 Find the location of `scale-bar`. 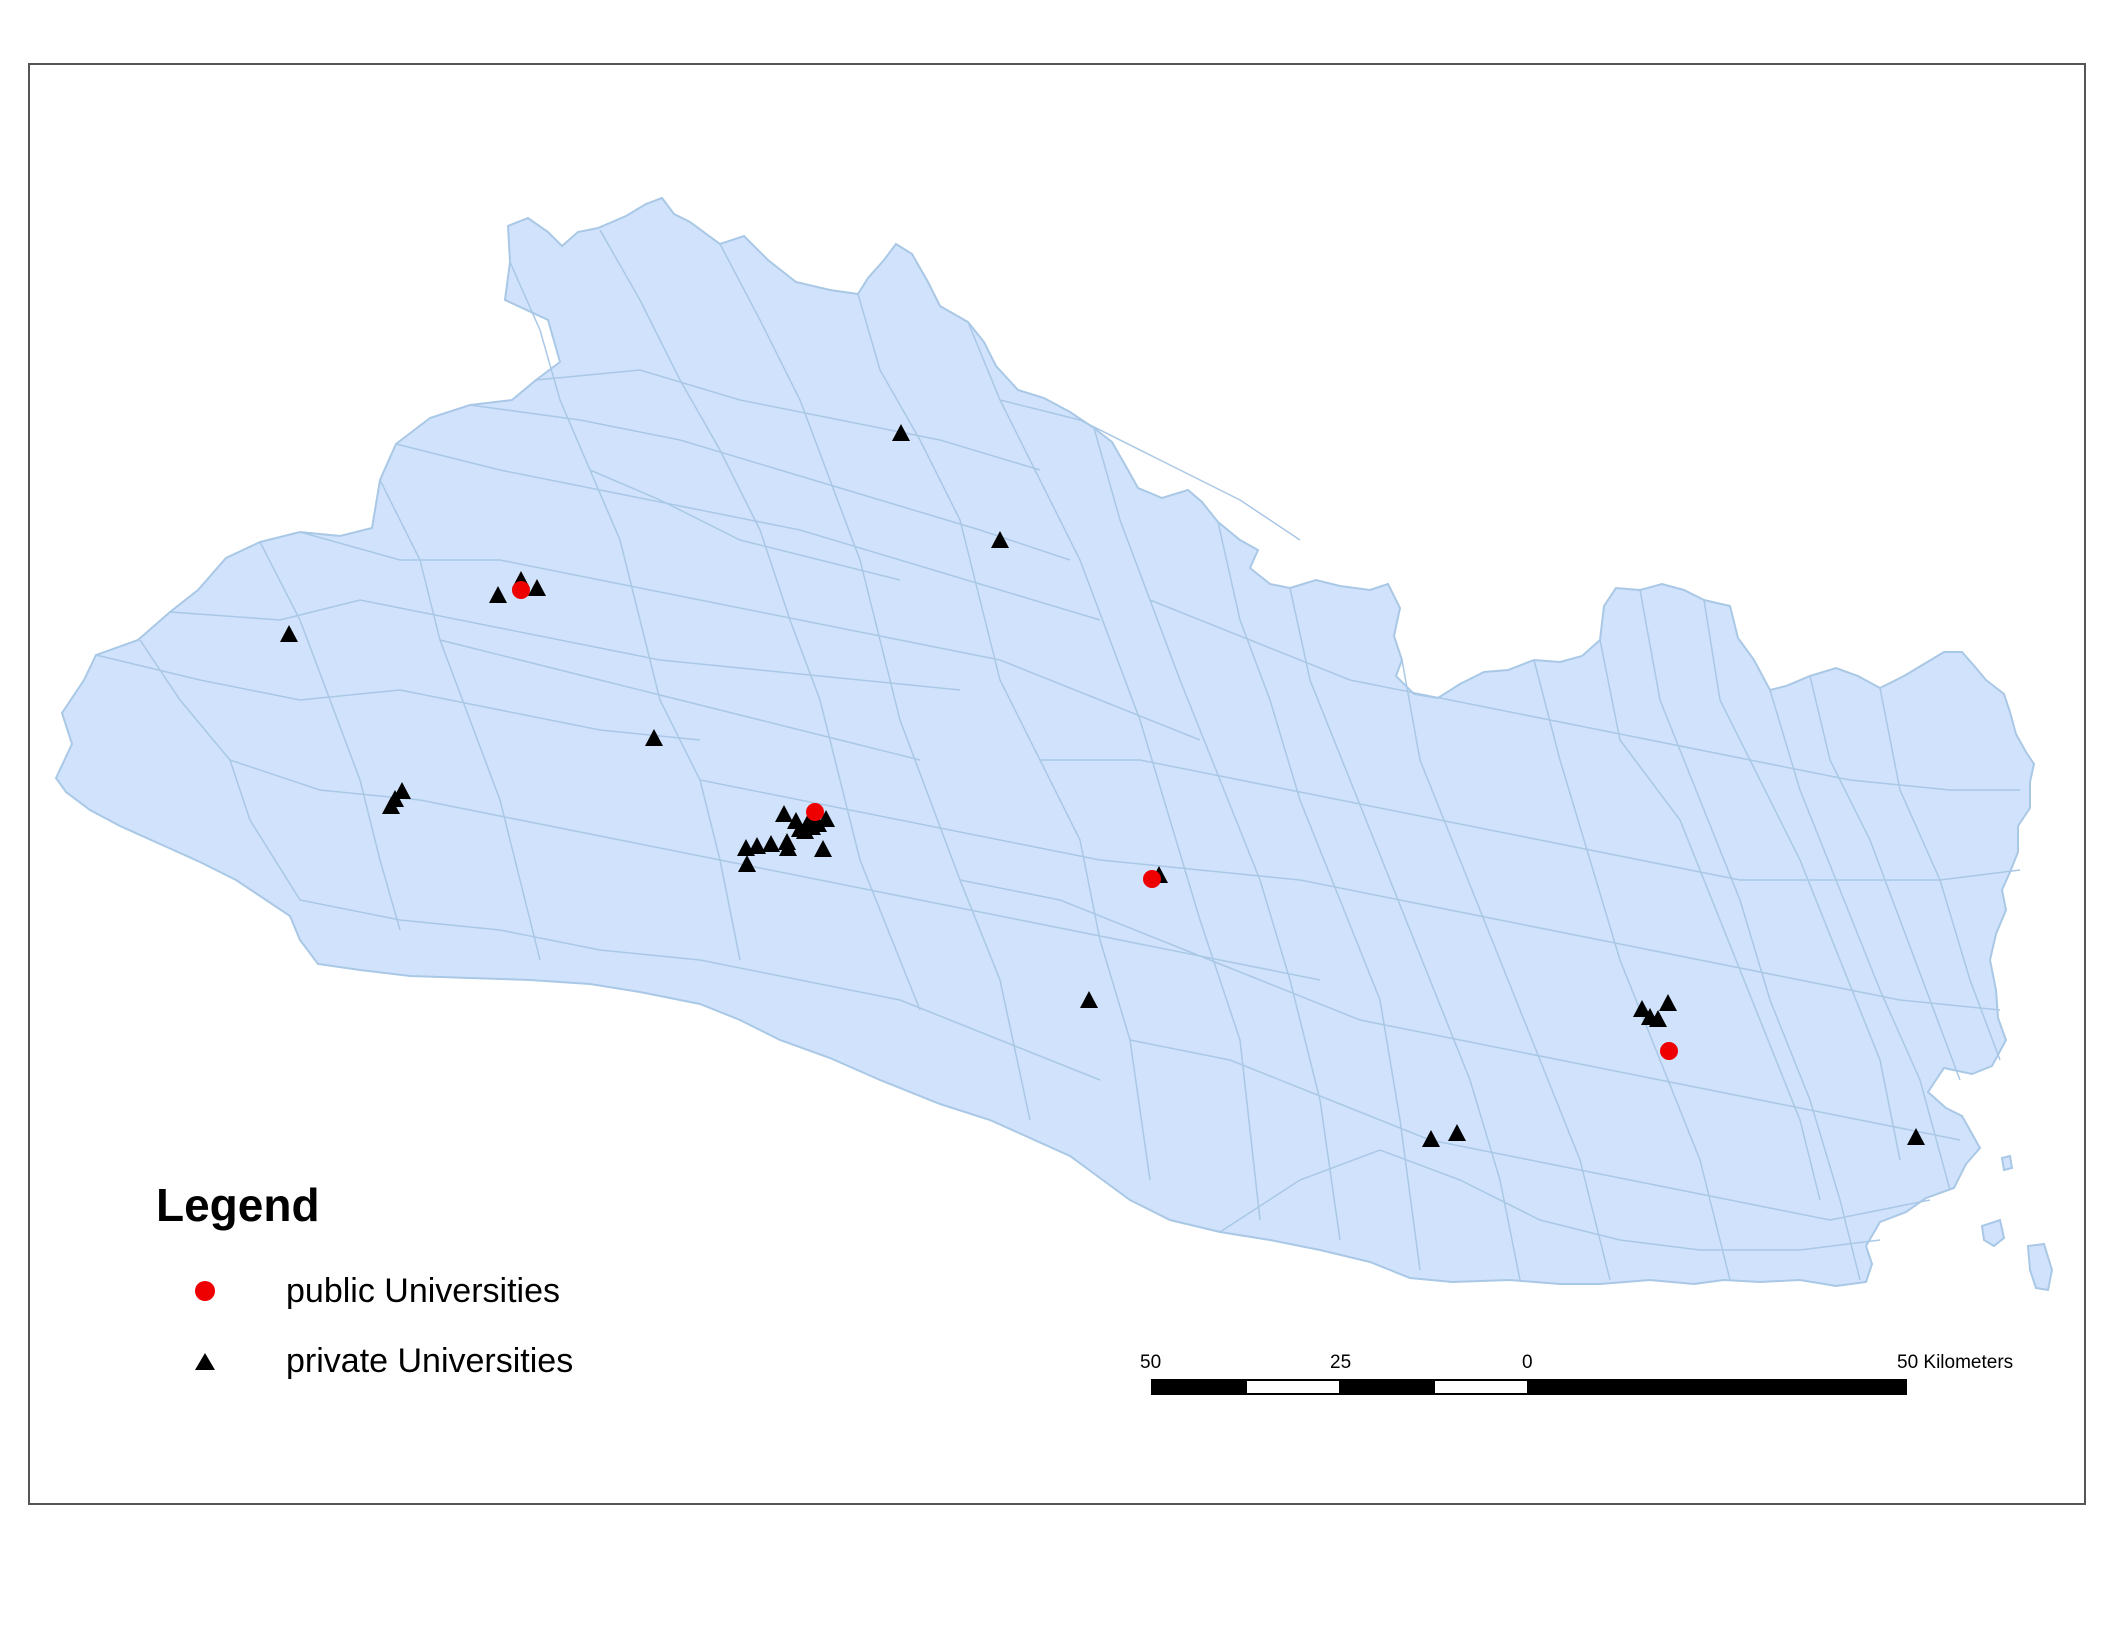

scale-bar is located at coordinates (1529, 1387).